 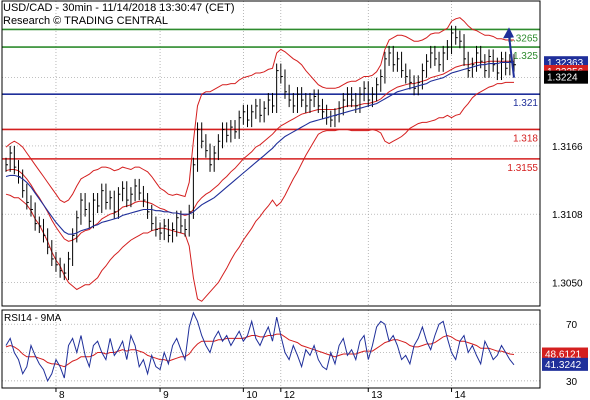 What do you see at coordinates (62, 395) in the screenshot?
I see `x-tick-label: 8` at bounding box center [62, 395].